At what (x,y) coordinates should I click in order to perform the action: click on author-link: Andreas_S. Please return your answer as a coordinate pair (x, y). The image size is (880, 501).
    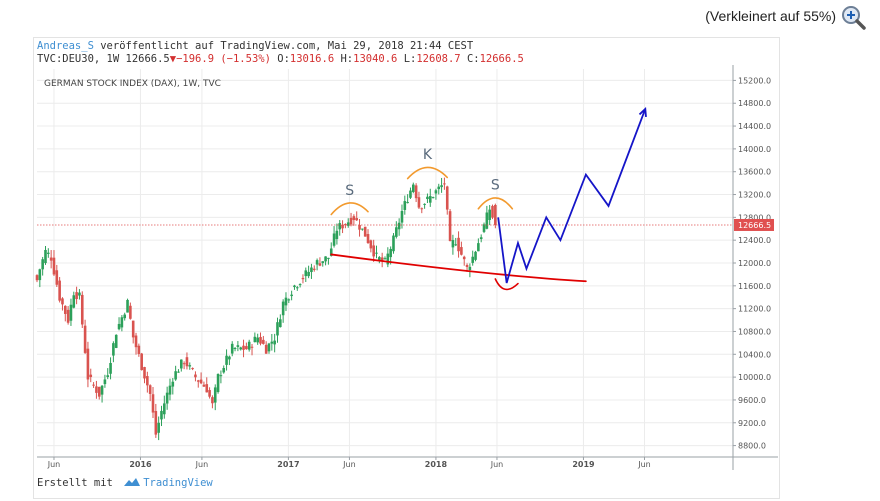
    Looking at the image, I should click on (65, 46).